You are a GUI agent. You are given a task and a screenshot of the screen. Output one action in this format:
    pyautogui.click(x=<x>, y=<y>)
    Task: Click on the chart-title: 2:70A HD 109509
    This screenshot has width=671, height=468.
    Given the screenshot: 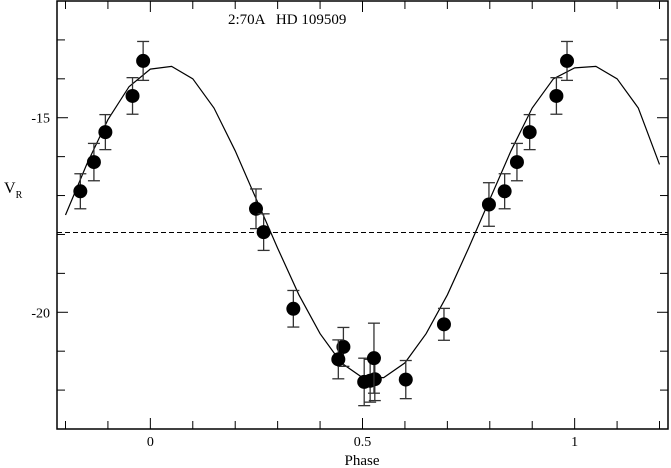 What is the action you would take?
    pyautogui.click(x=287, y=20)
    